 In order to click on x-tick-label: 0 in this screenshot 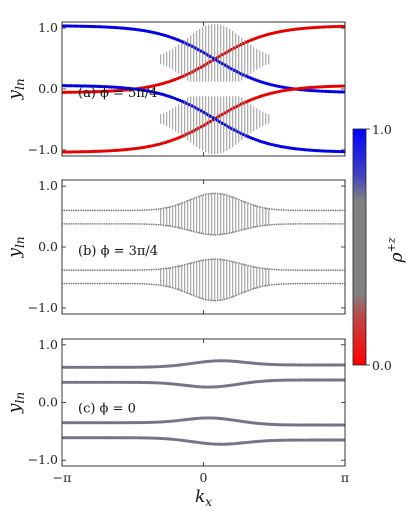, I will do `click(204, 477)`.